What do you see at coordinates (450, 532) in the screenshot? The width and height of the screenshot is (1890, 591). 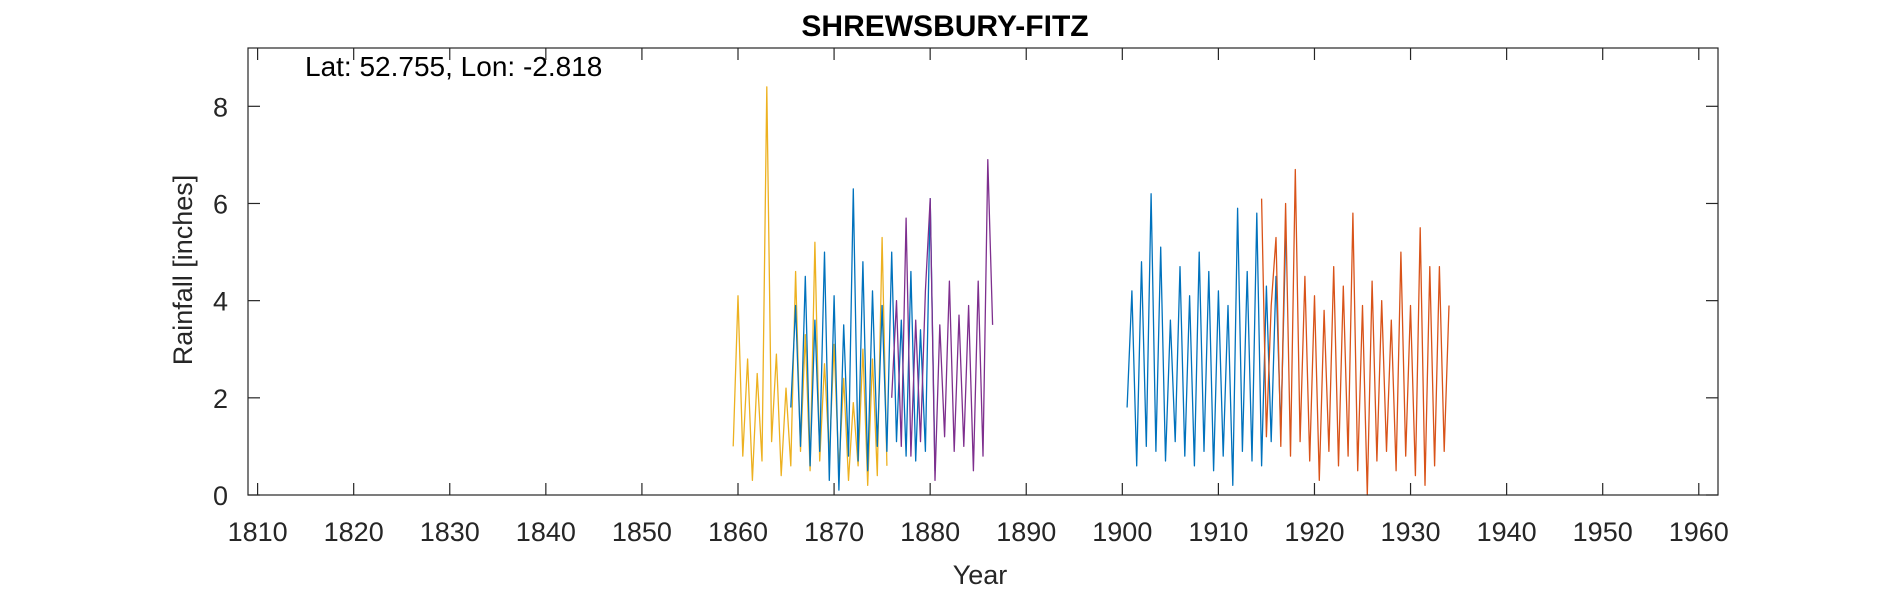 I see `x-tick-label: 1830` at bounding box center [450, 532].